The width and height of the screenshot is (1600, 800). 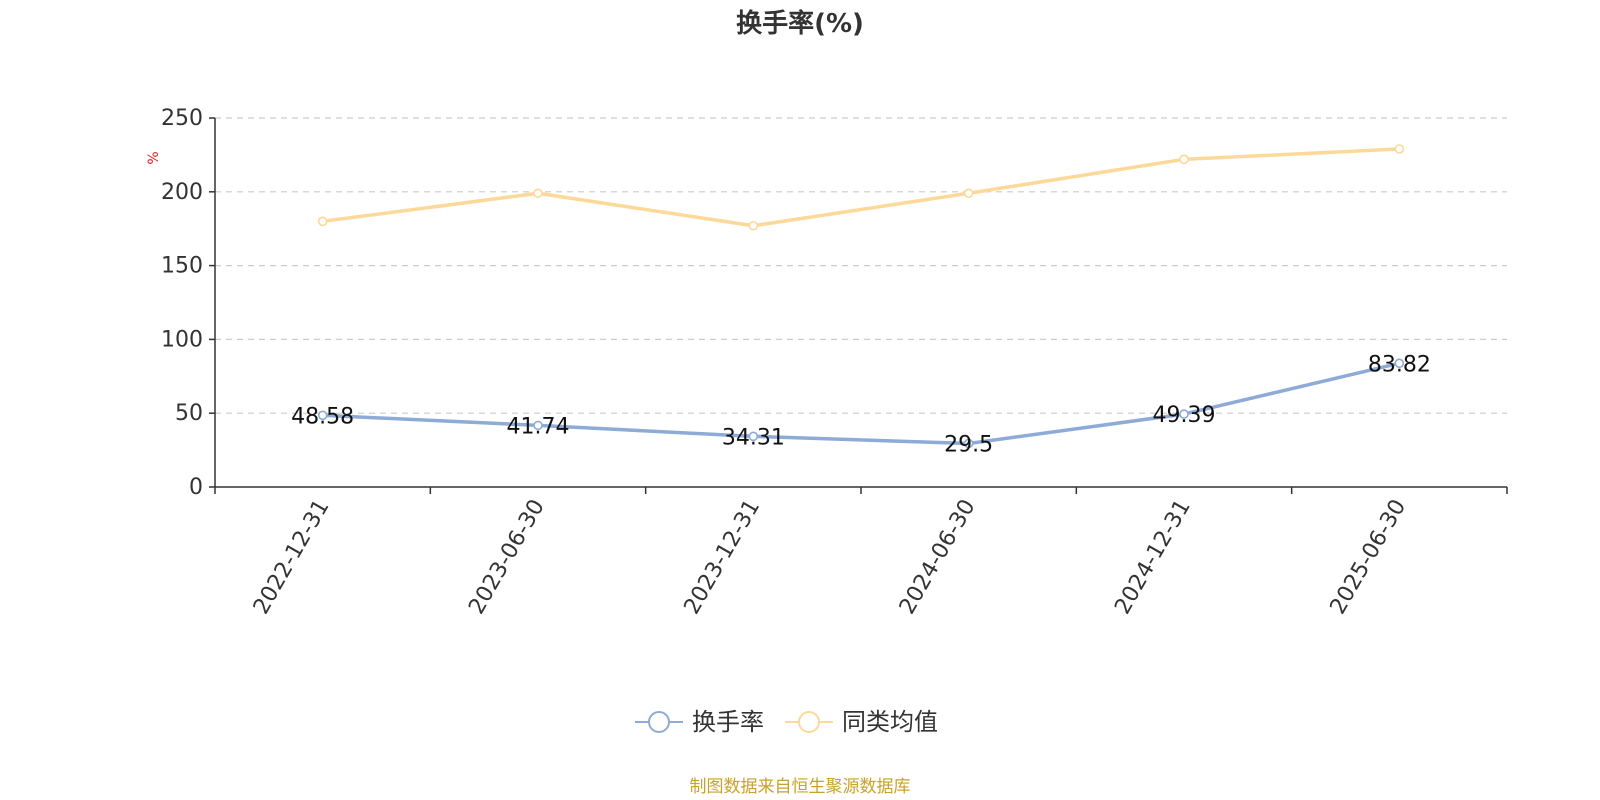 I want to click on data-label: 29.5, so click(x=968, y=444).